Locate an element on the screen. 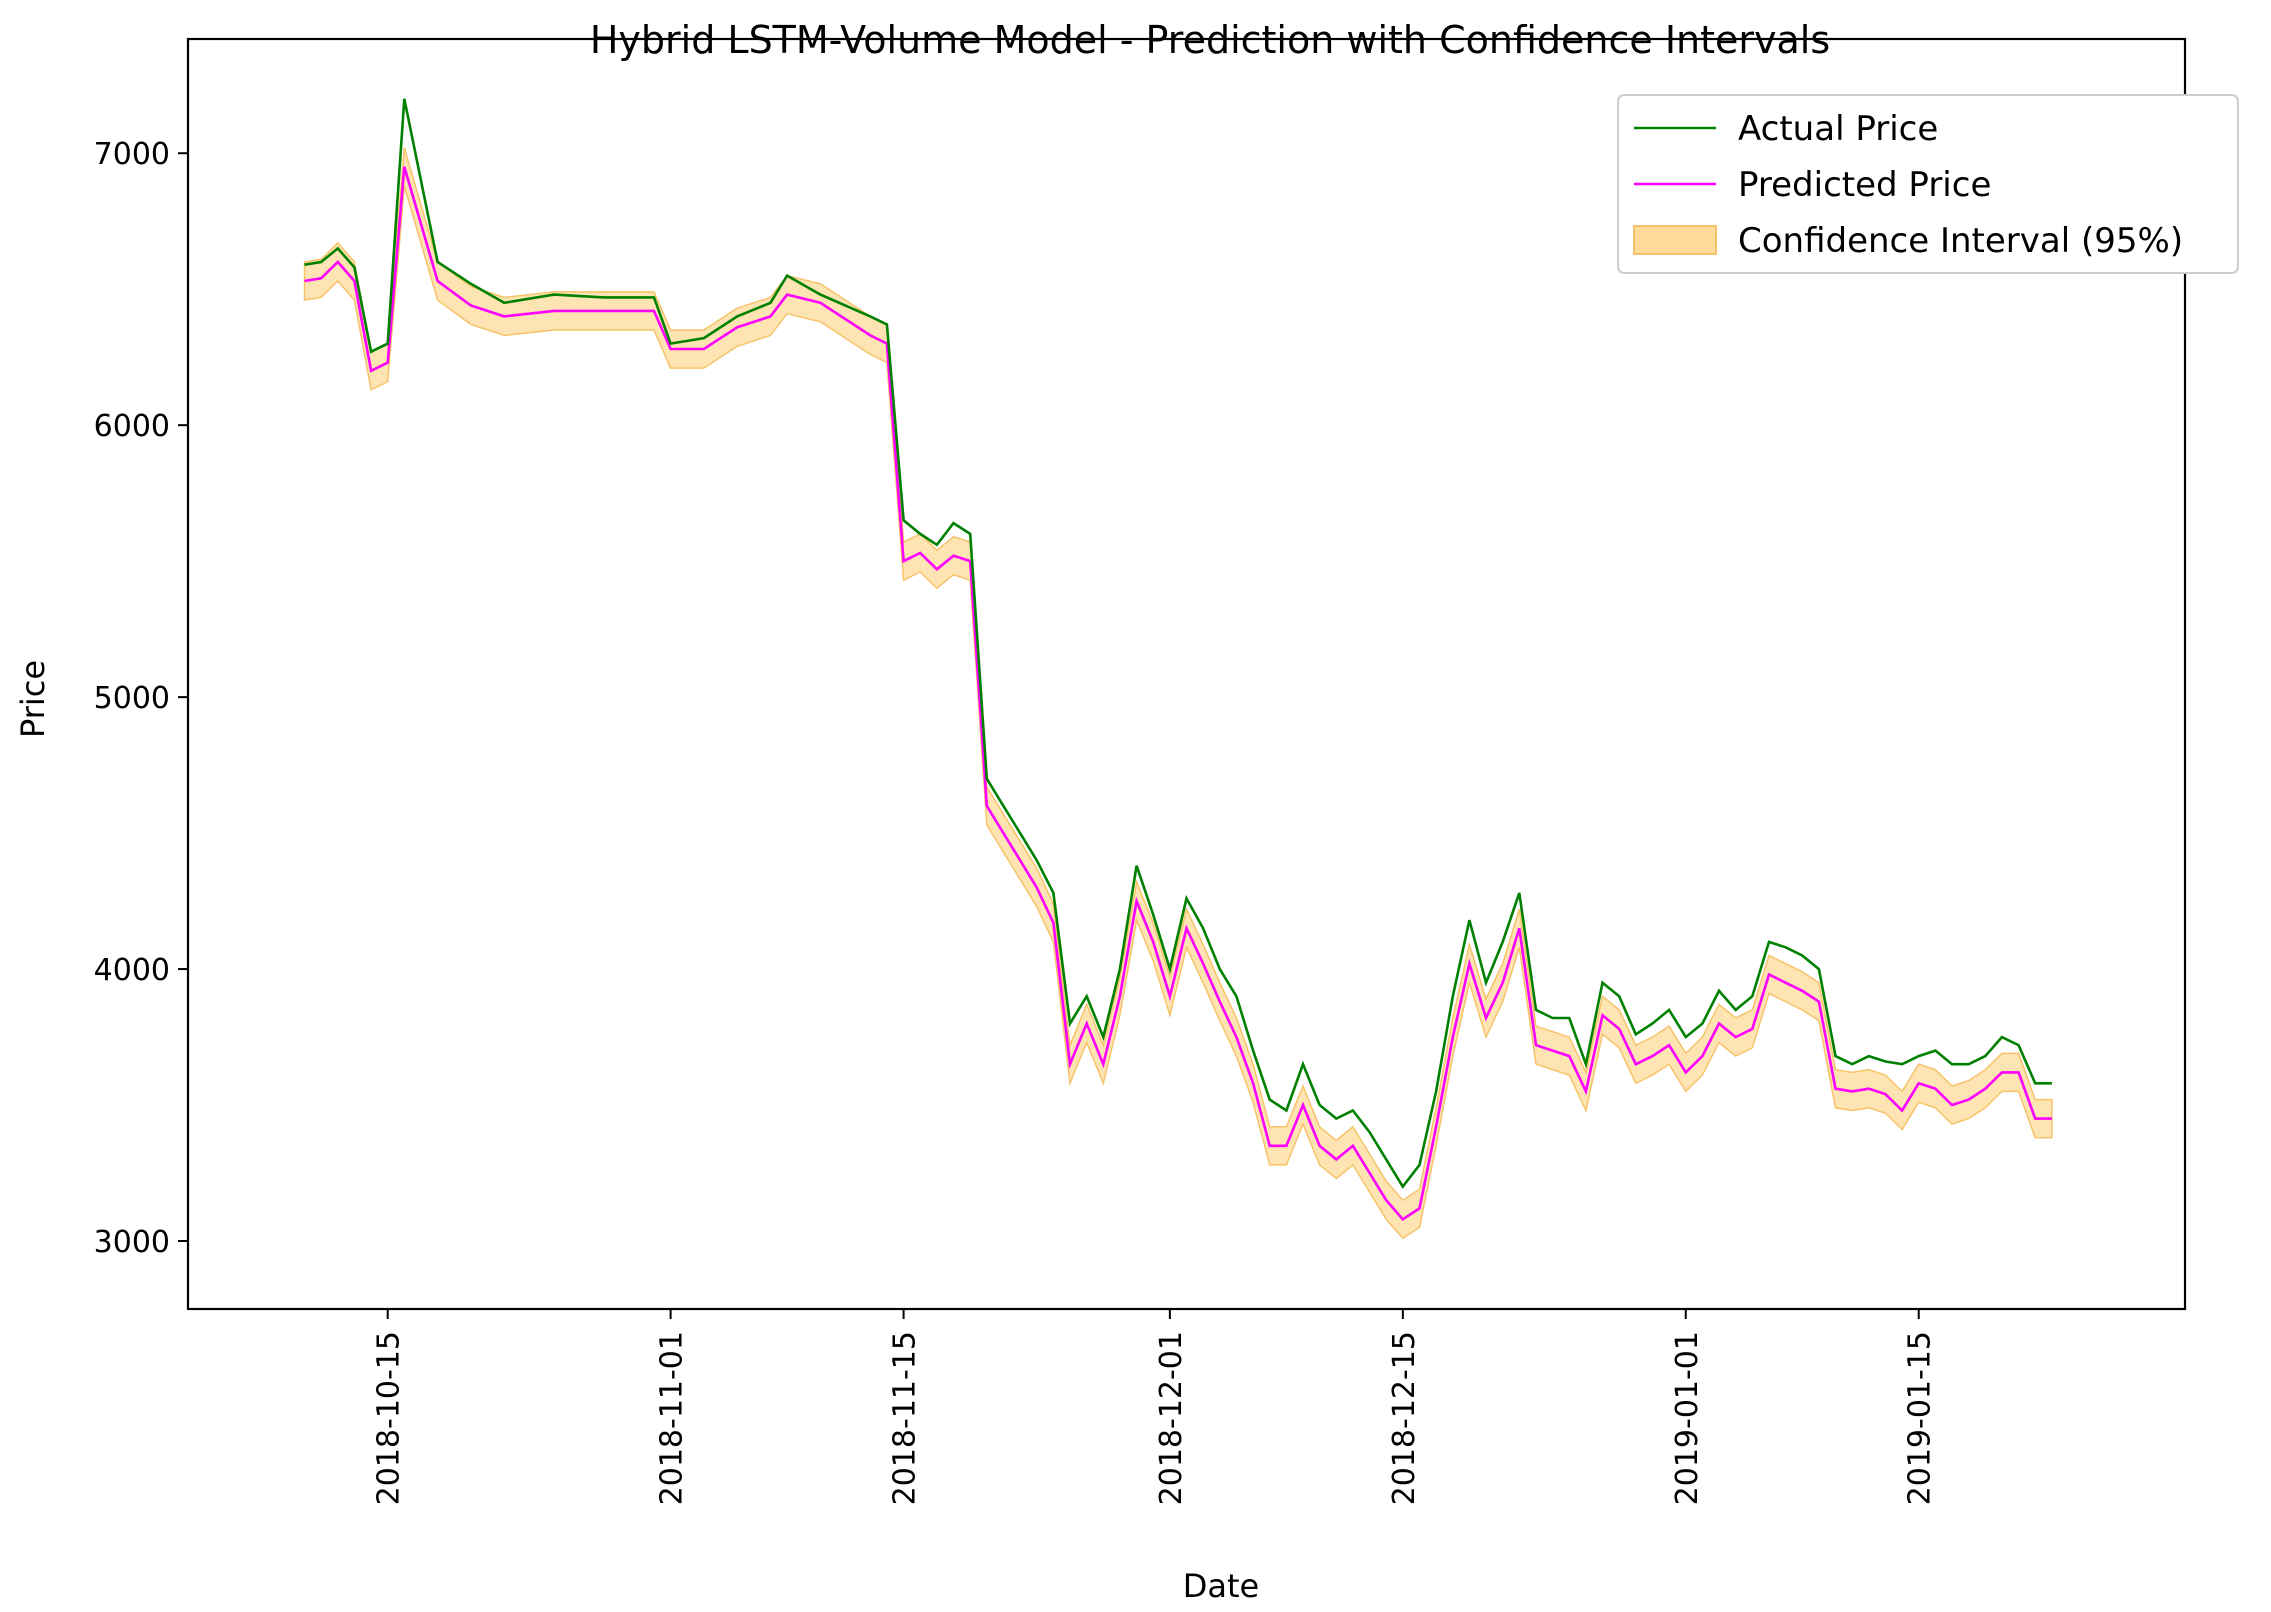 This screenshot has width=2271, height=1612. x-tick-label: 2019-01-01 is located at coordinates (1687, 1418).